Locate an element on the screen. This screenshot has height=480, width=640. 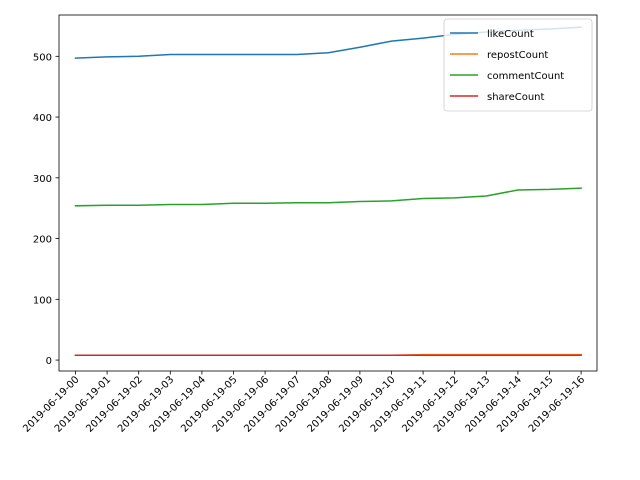
x-tick-label: 2019-06-19-08 is located at coordinates (304, 404).